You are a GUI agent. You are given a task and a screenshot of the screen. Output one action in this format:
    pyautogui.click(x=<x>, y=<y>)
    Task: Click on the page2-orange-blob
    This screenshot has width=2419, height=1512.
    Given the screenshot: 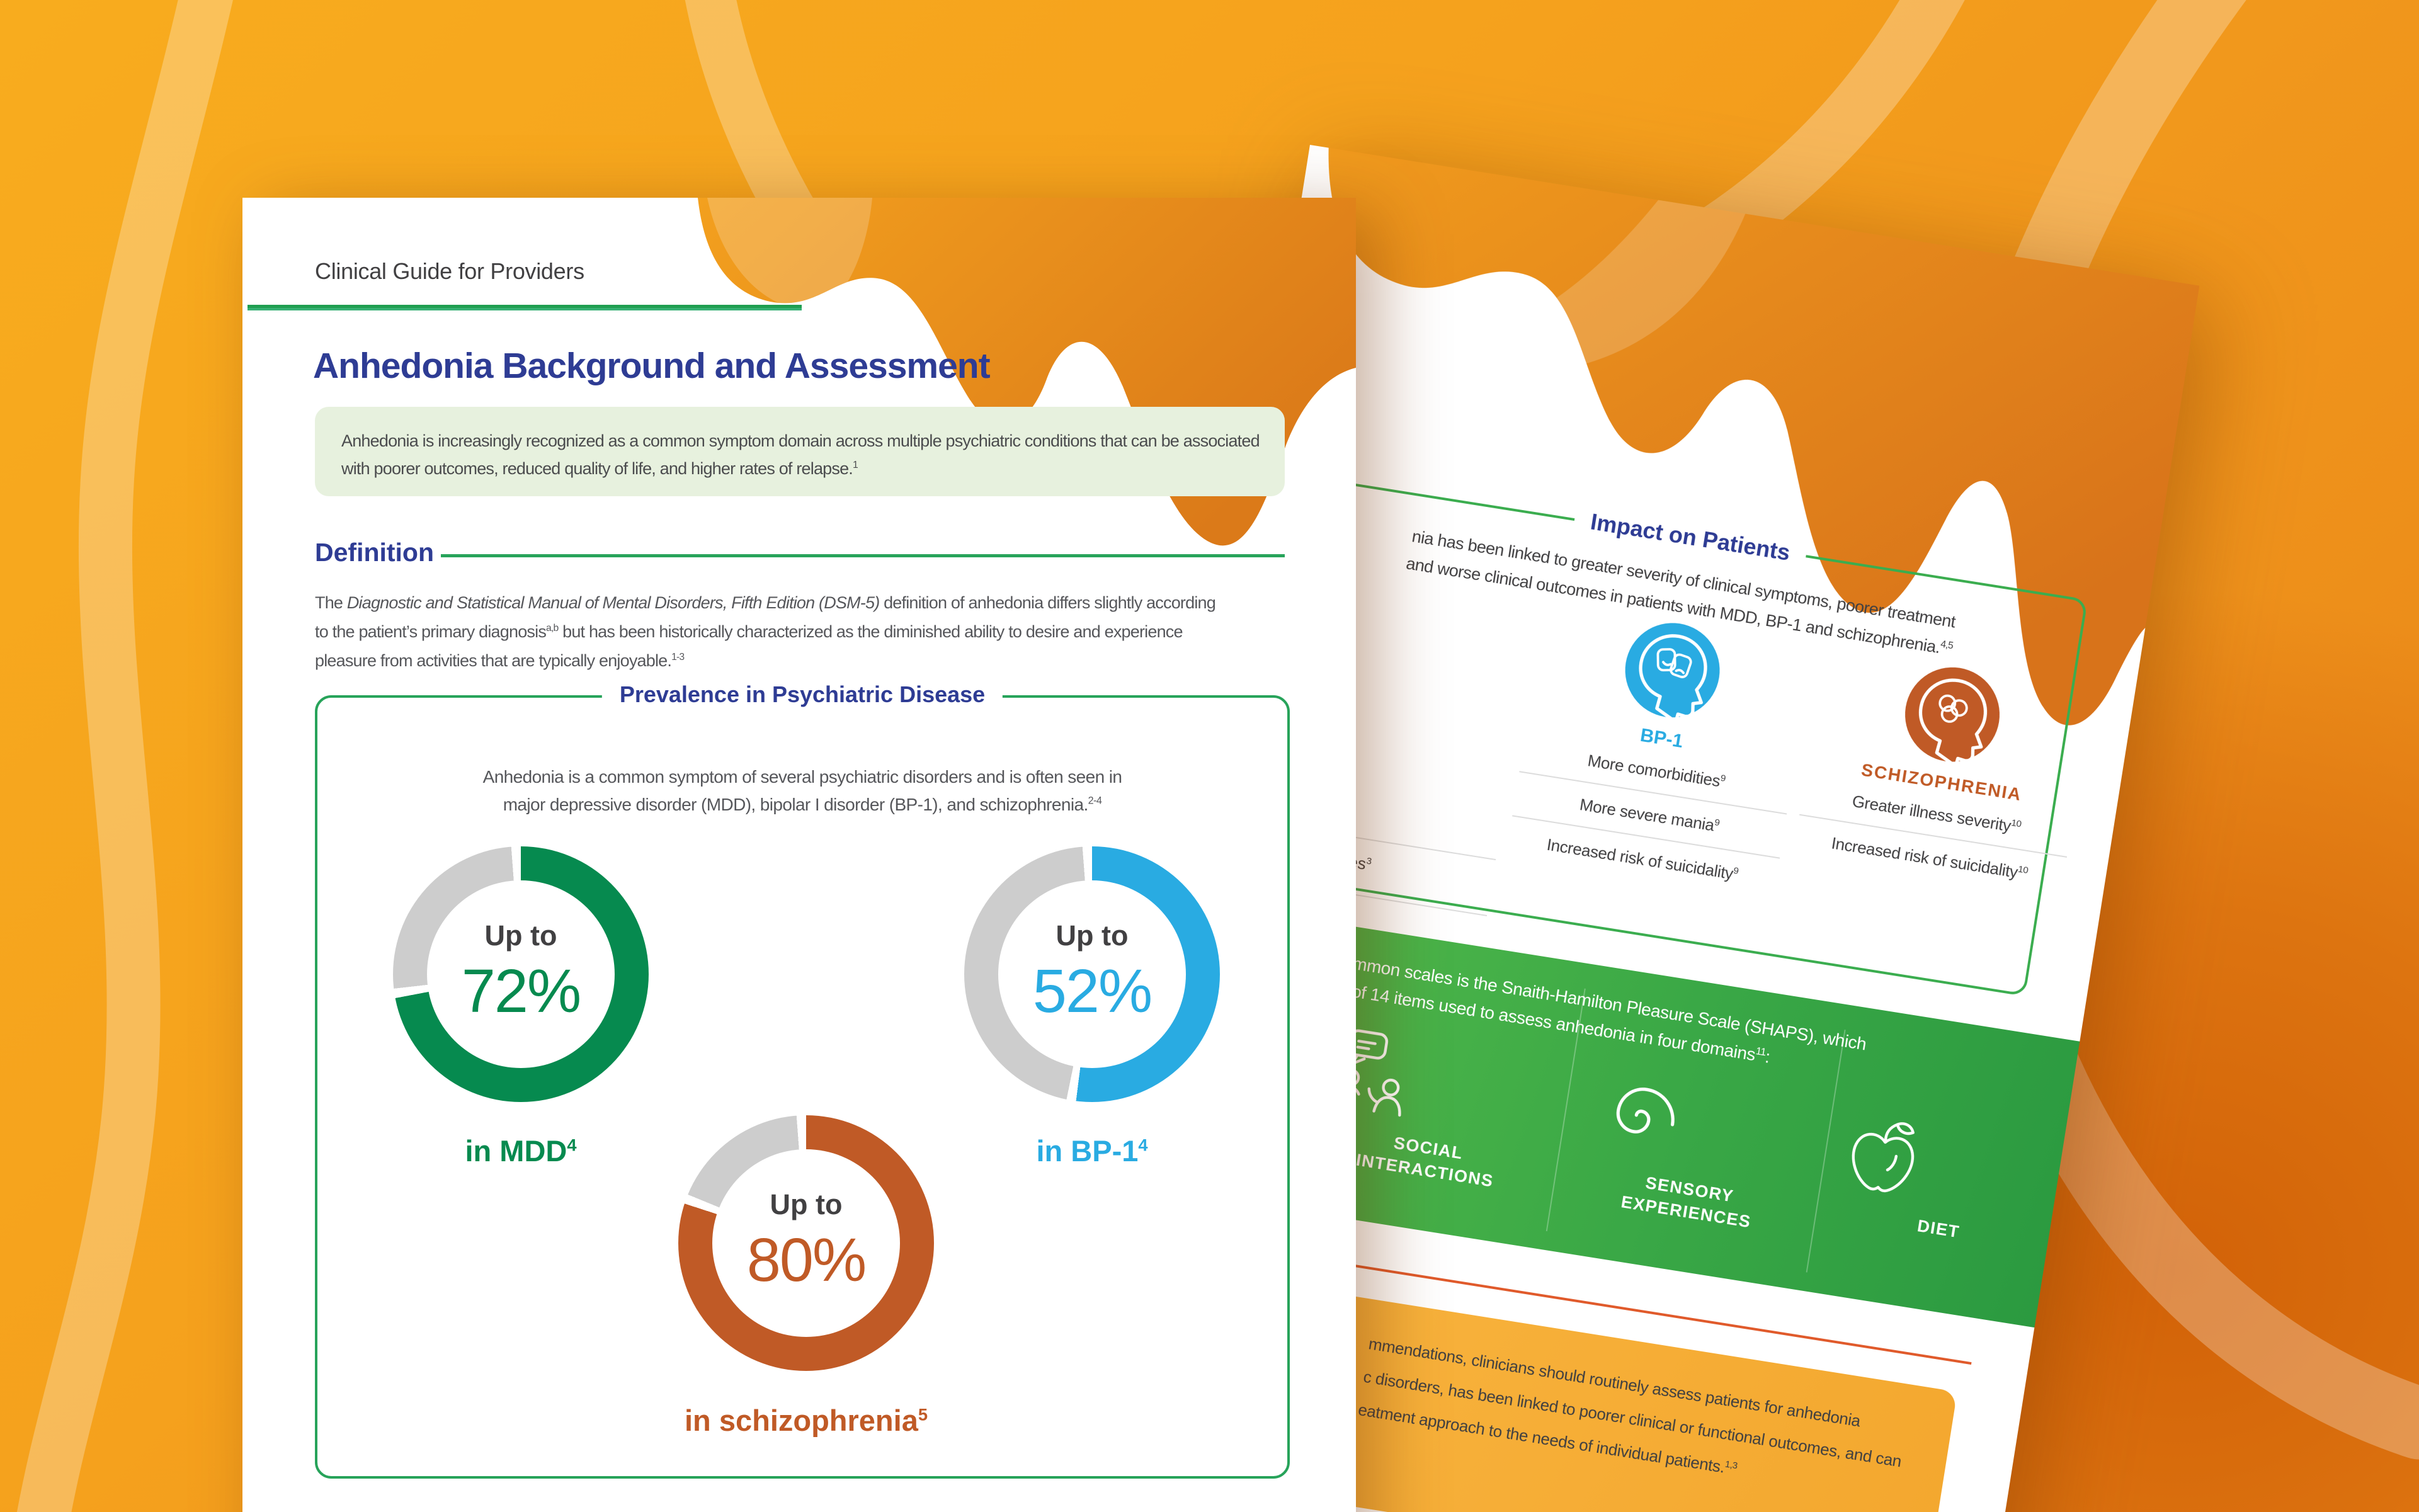 What is the action you would take?
    pyautogui.click(x=1764, y=436)
    